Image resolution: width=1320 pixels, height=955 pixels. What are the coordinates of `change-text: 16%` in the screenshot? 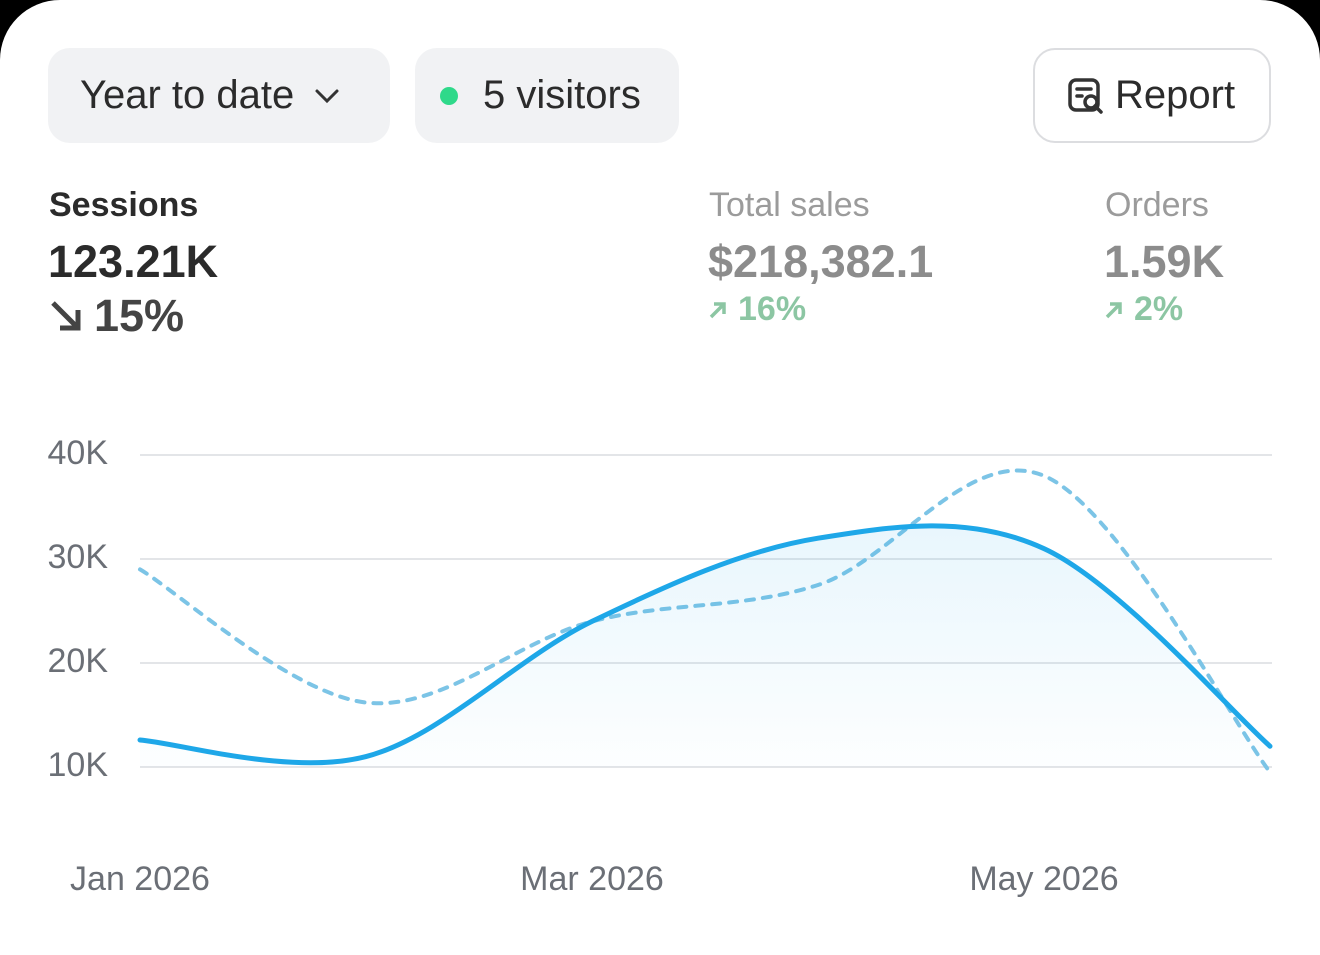 It's located at (772, 309).